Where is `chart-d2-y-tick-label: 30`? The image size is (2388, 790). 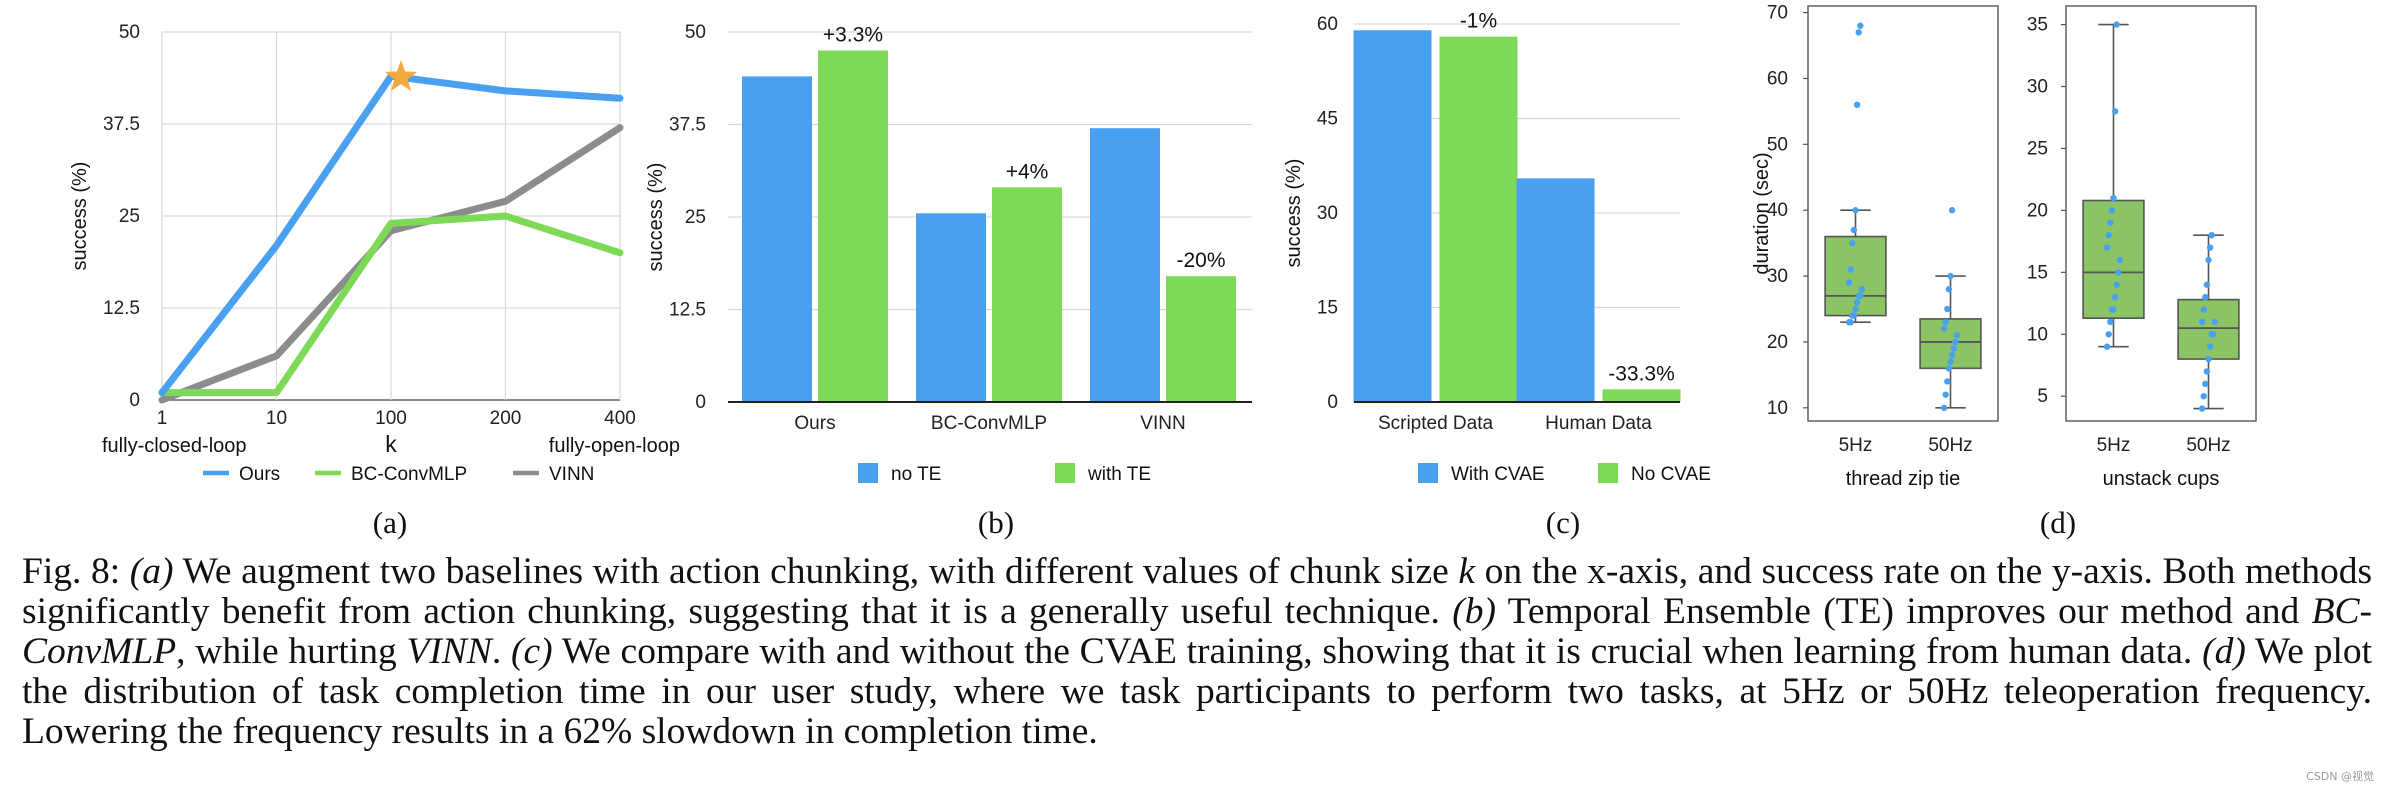
chart-d2-y-tick-label: 30 is located at coordinates (2037, 87).